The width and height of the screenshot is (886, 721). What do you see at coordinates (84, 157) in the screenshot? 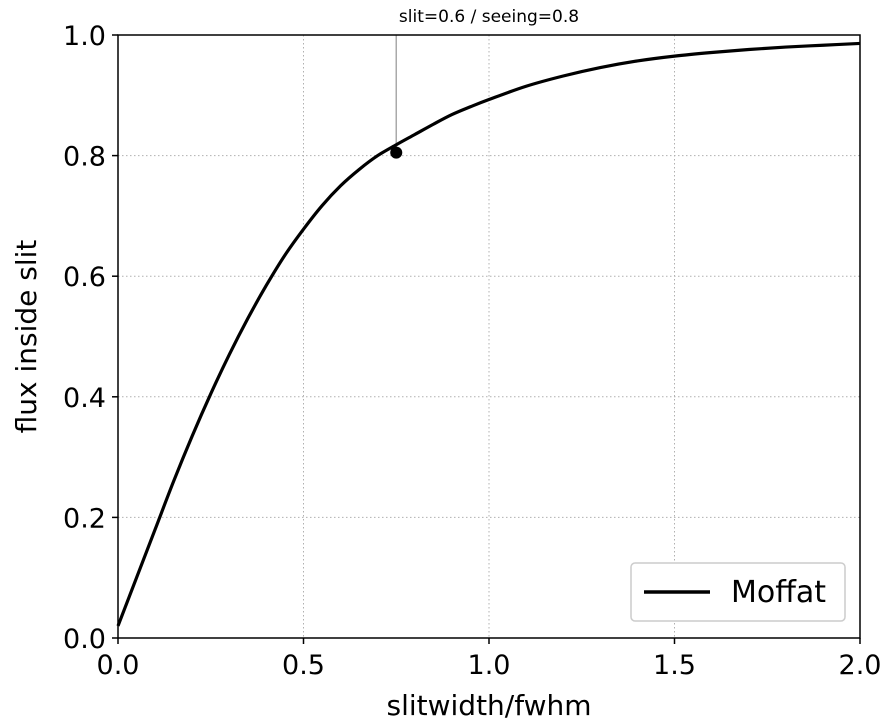
I see `y-tick-label: 0.8` at bounding box center [84, 157].